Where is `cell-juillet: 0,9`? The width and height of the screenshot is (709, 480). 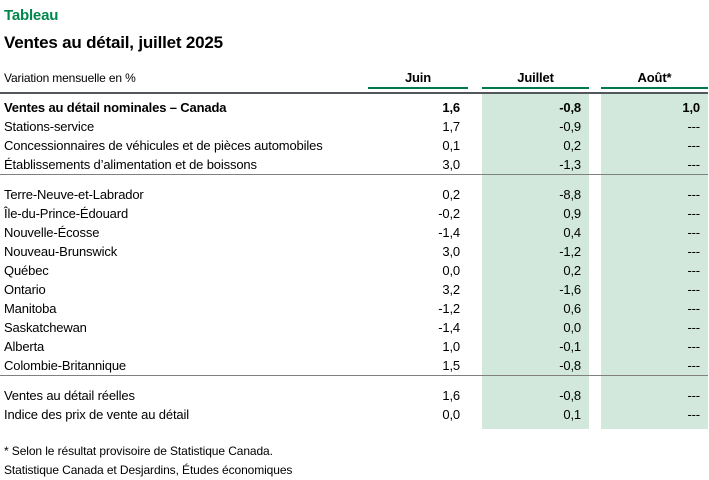
cell-juillet: 0,9 is located at coordinates (535, 213).